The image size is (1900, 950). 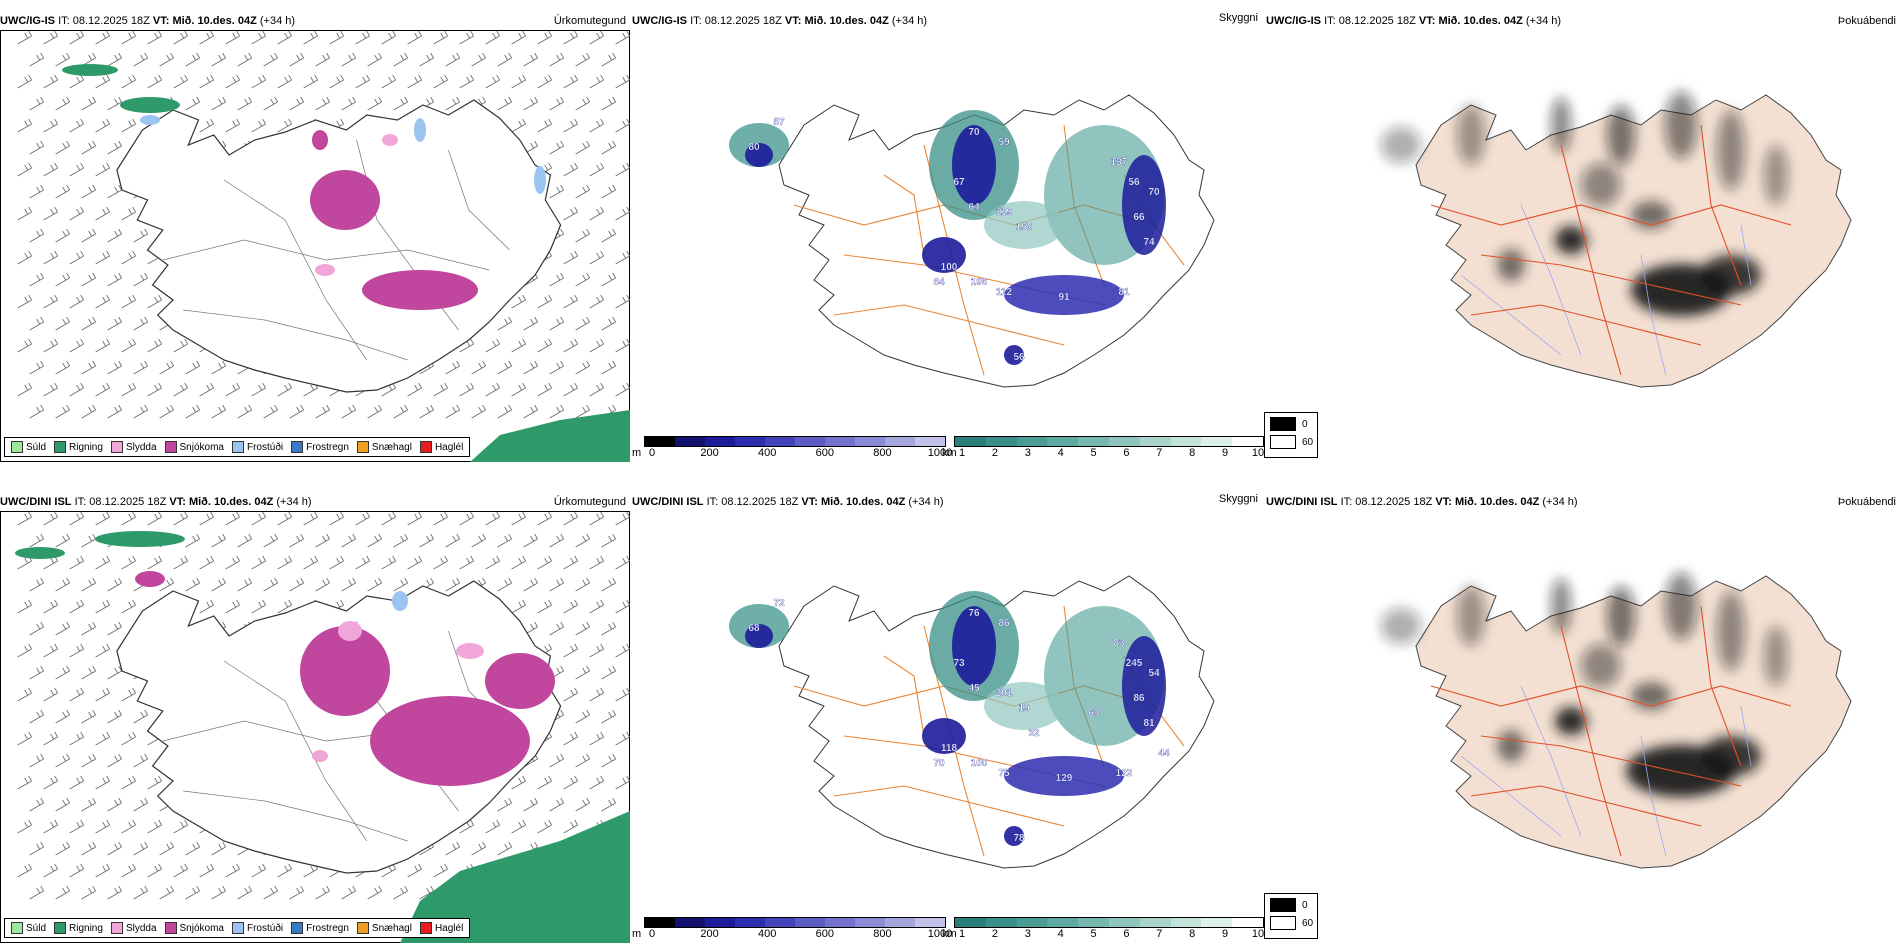 I want to click on colorbar-tick: 0, so click(x=652, y=453).